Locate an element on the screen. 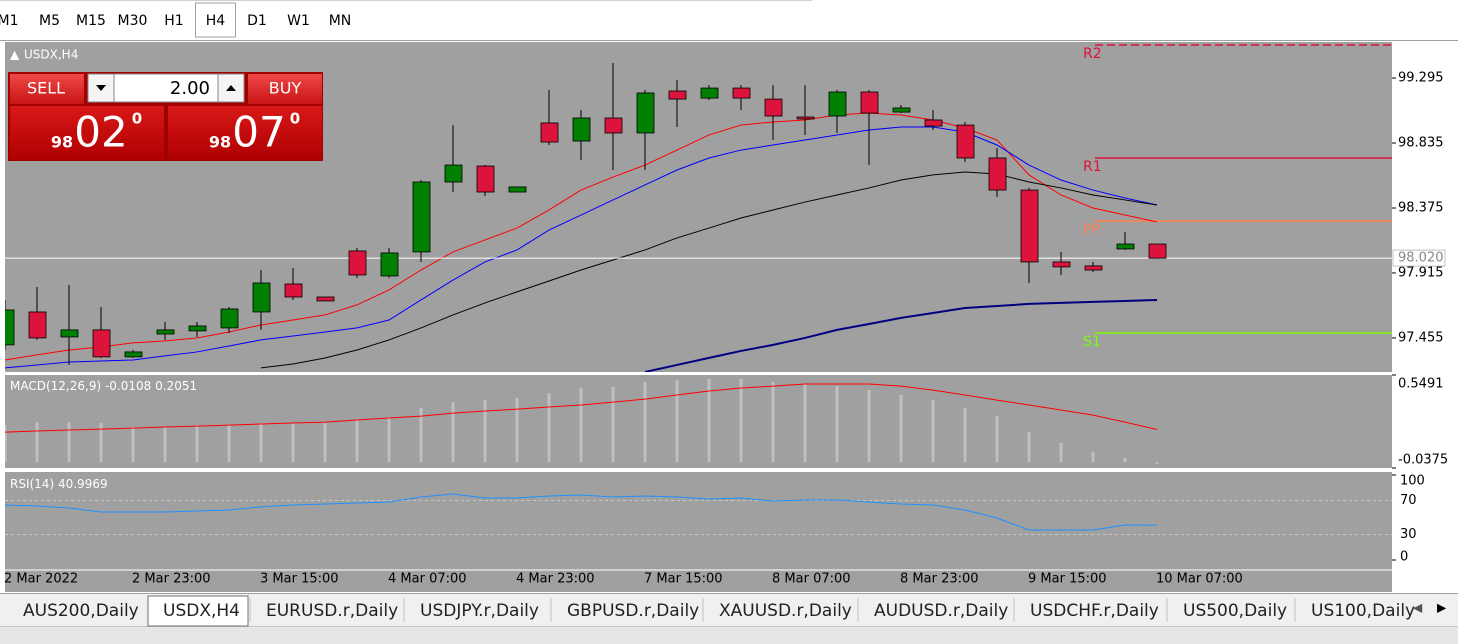 Image resolution: width=1458 pixels, height=644 pixels. timeframe-bar: M1 M5 M15 M30 H1 H4 D1 W1 MN is located at coordinates (176, 20).